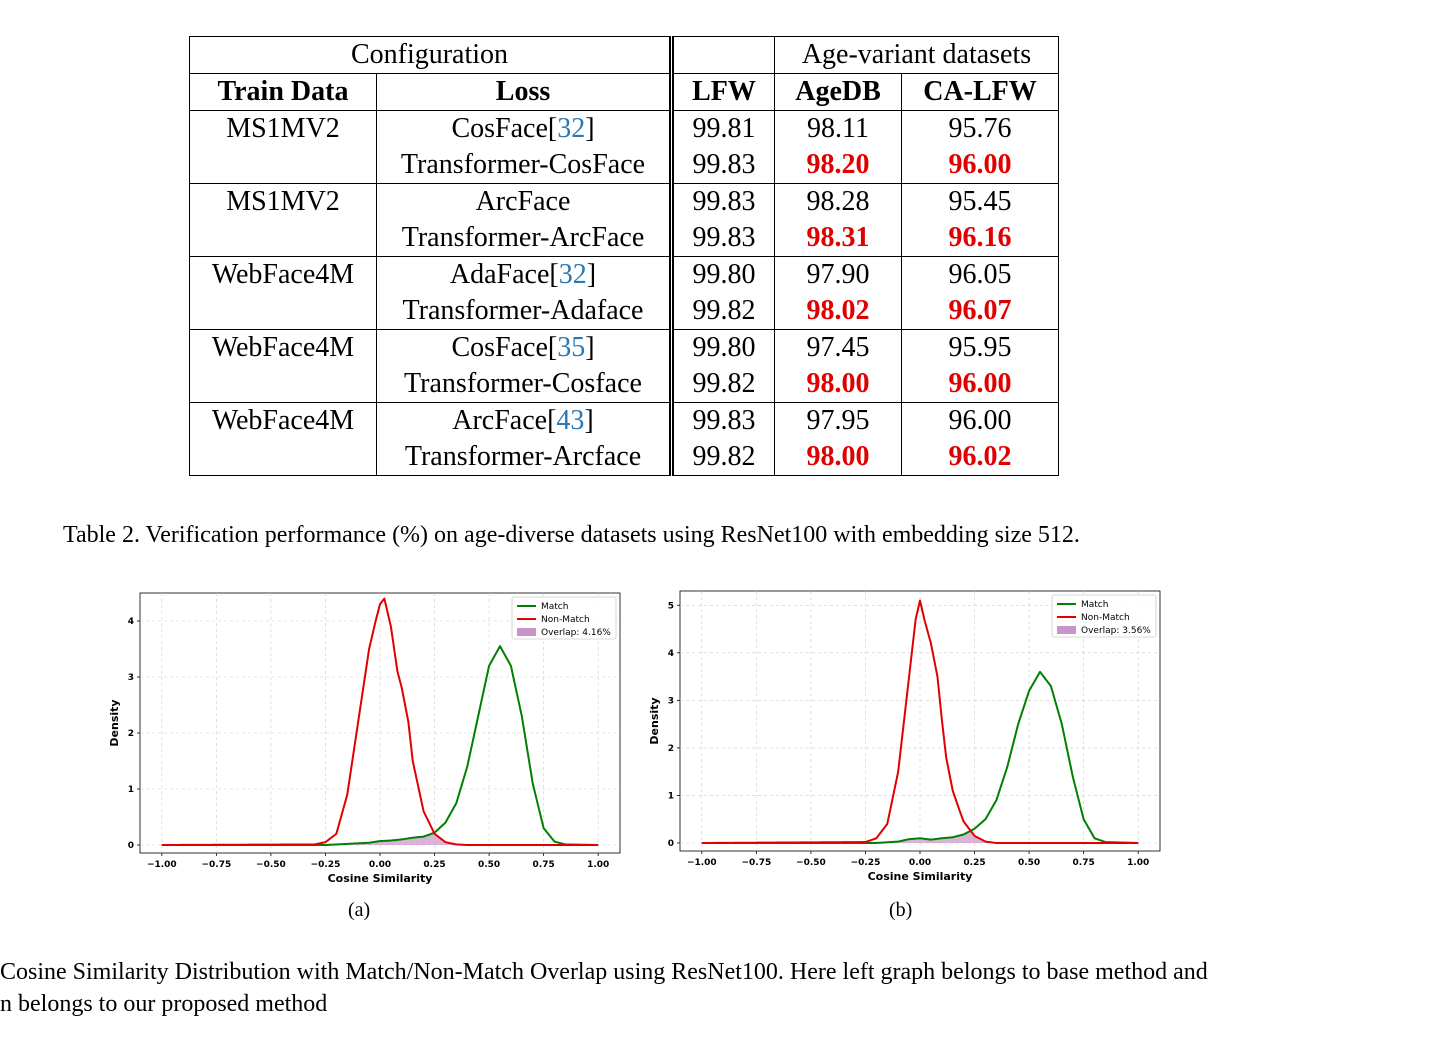 The width and height of the screenshot is (1437, 1051). I want to click on cell-agedb-value: 98.28, so click(838, 201).